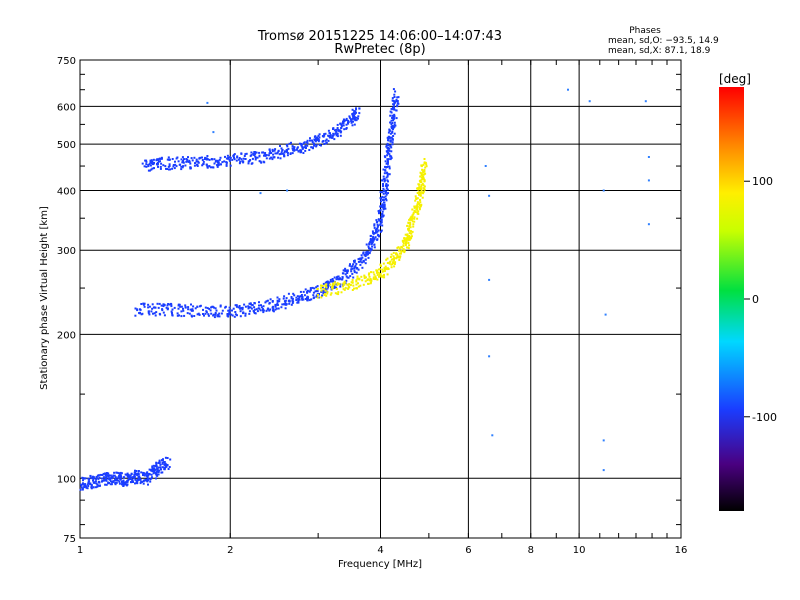 This screenshot has width=800, height=600. What do you see at coordinates (659, 51) in the screenshot?
I see `phase-box-line-x: mean, sd,X: 87.1, 18.9` at bounding box center [659, 51].